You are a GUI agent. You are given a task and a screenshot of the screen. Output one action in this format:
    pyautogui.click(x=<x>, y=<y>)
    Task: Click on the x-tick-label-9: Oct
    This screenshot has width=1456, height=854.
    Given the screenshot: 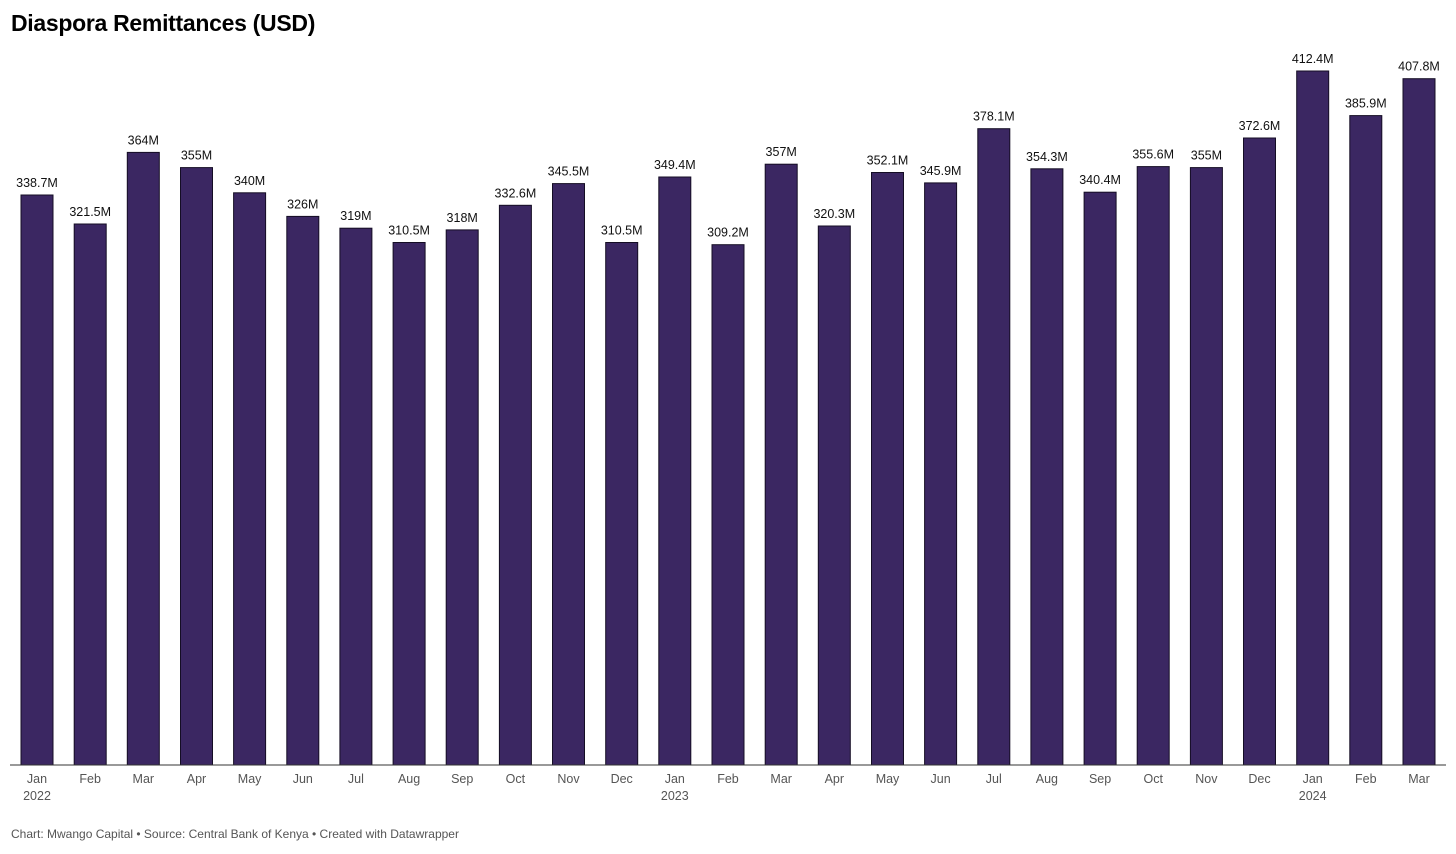 What is the action you would take?
    pyautogui.click(x=516, y=779)
    